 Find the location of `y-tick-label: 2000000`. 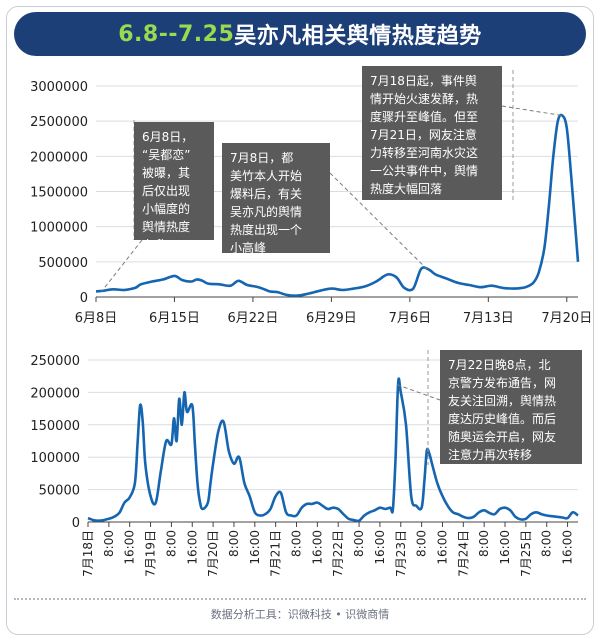

y-tick-label: 2000000 is located at coordinates (59, 157).